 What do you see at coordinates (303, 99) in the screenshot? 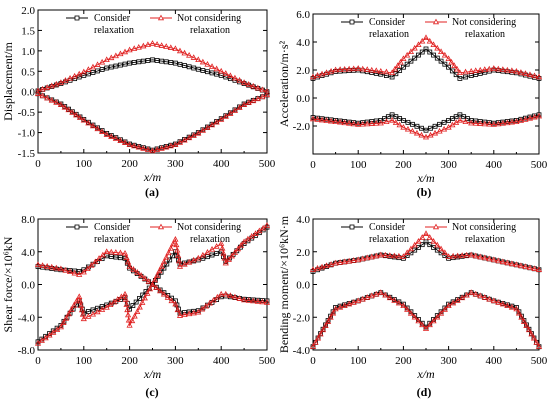
I see `y-tick-label: 0.0` at bounding box center [303, 99].